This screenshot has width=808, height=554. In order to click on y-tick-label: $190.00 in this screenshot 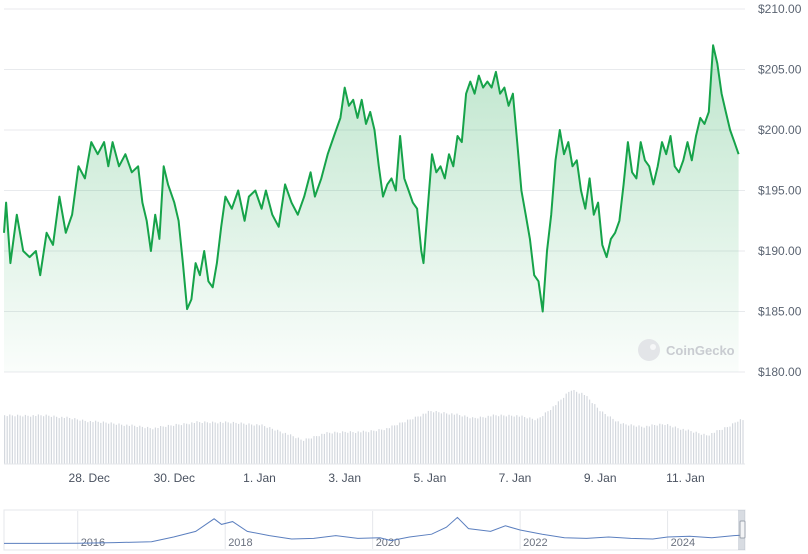, I will do `click(780, 251)`.